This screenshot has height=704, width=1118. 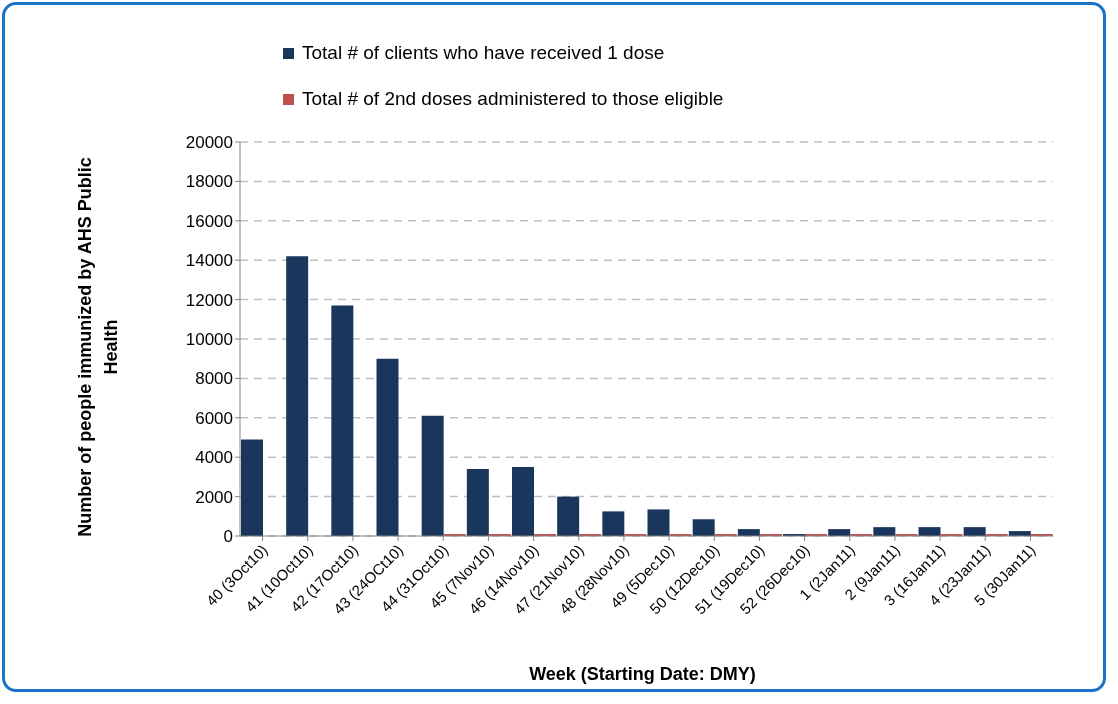 I want to click on y-axis-title: Number of people immunized by AHS Public Health, so click(x=98, y=347).